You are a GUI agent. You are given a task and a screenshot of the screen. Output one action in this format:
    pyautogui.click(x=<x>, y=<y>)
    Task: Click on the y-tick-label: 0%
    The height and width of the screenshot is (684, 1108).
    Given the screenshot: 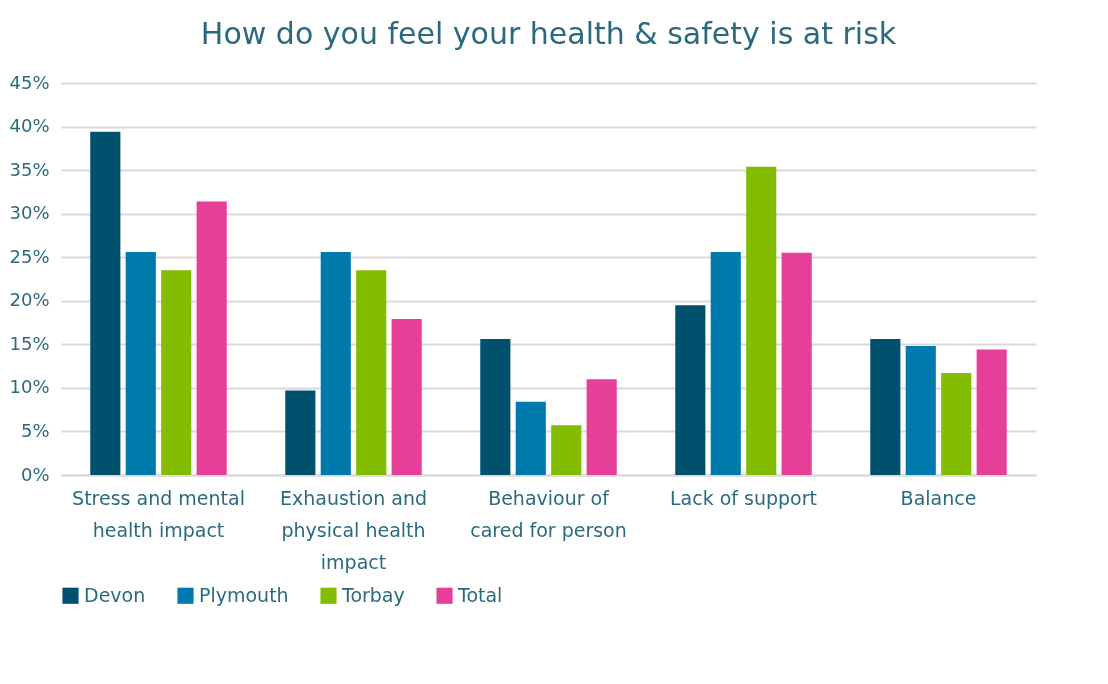 What is the action you would take?
    pyautogui.click(x=35, y=474)
    